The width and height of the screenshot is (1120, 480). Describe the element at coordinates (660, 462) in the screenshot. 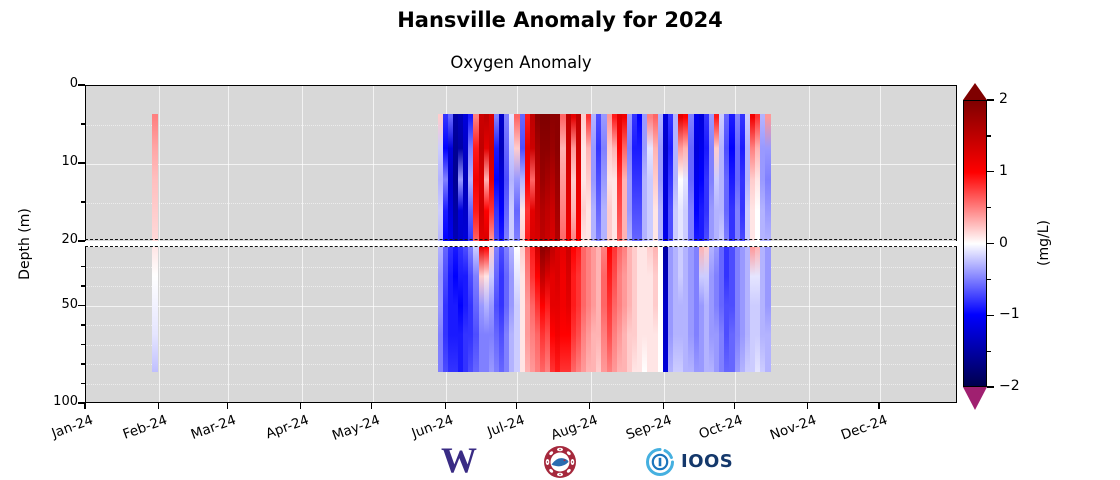

I see `ioos-logo-icon` at that location.